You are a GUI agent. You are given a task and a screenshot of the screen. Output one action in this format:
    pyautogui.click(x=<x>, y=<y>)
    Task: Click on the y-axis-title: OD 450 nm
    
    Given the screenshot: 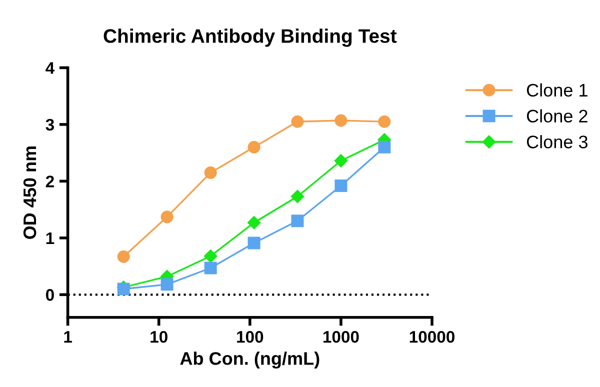 What is the action you would take?
    pyautogui.click(x=29, y=192)
    